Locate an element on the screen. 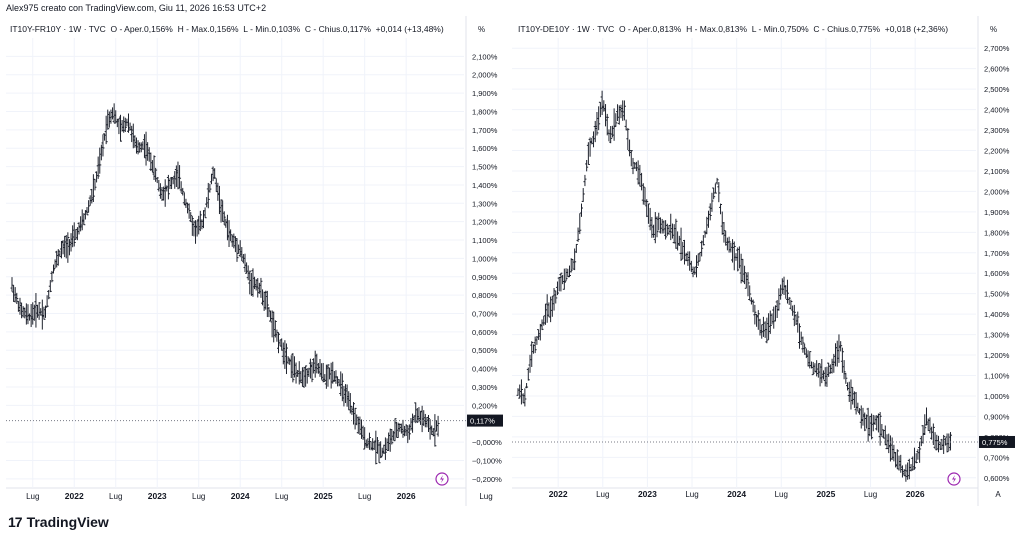  x-tick-label: 2026 is located at coordinates (915, 494).